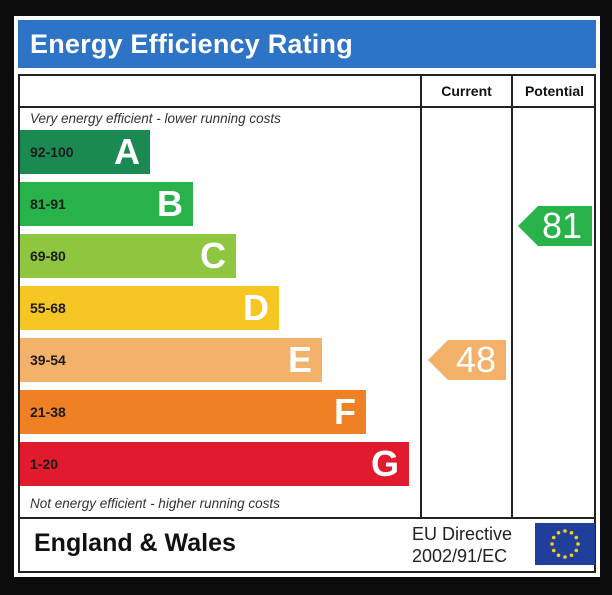  What do you see at coordinates (307, 44) in the screenshot?
I see `chart-title: Energy Efficiency Rating` at bounding box center [307, 44].